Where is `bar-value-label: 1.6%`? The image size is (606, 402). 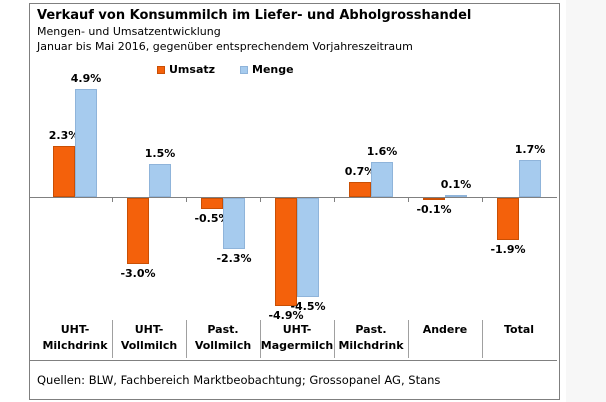
bar-value-label: 1.6% is located at coordinates (382, 151).